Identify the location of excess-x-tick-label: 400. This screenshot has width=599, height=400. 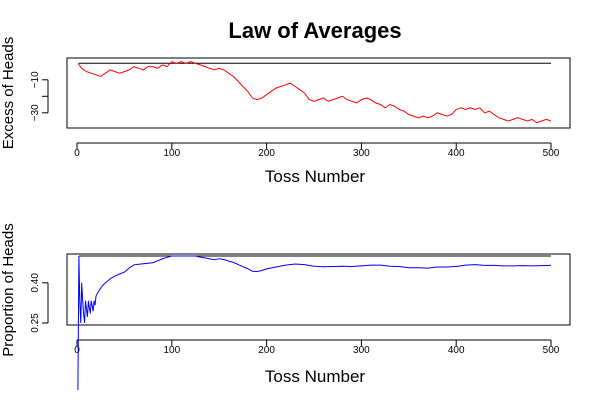
(456, 153).